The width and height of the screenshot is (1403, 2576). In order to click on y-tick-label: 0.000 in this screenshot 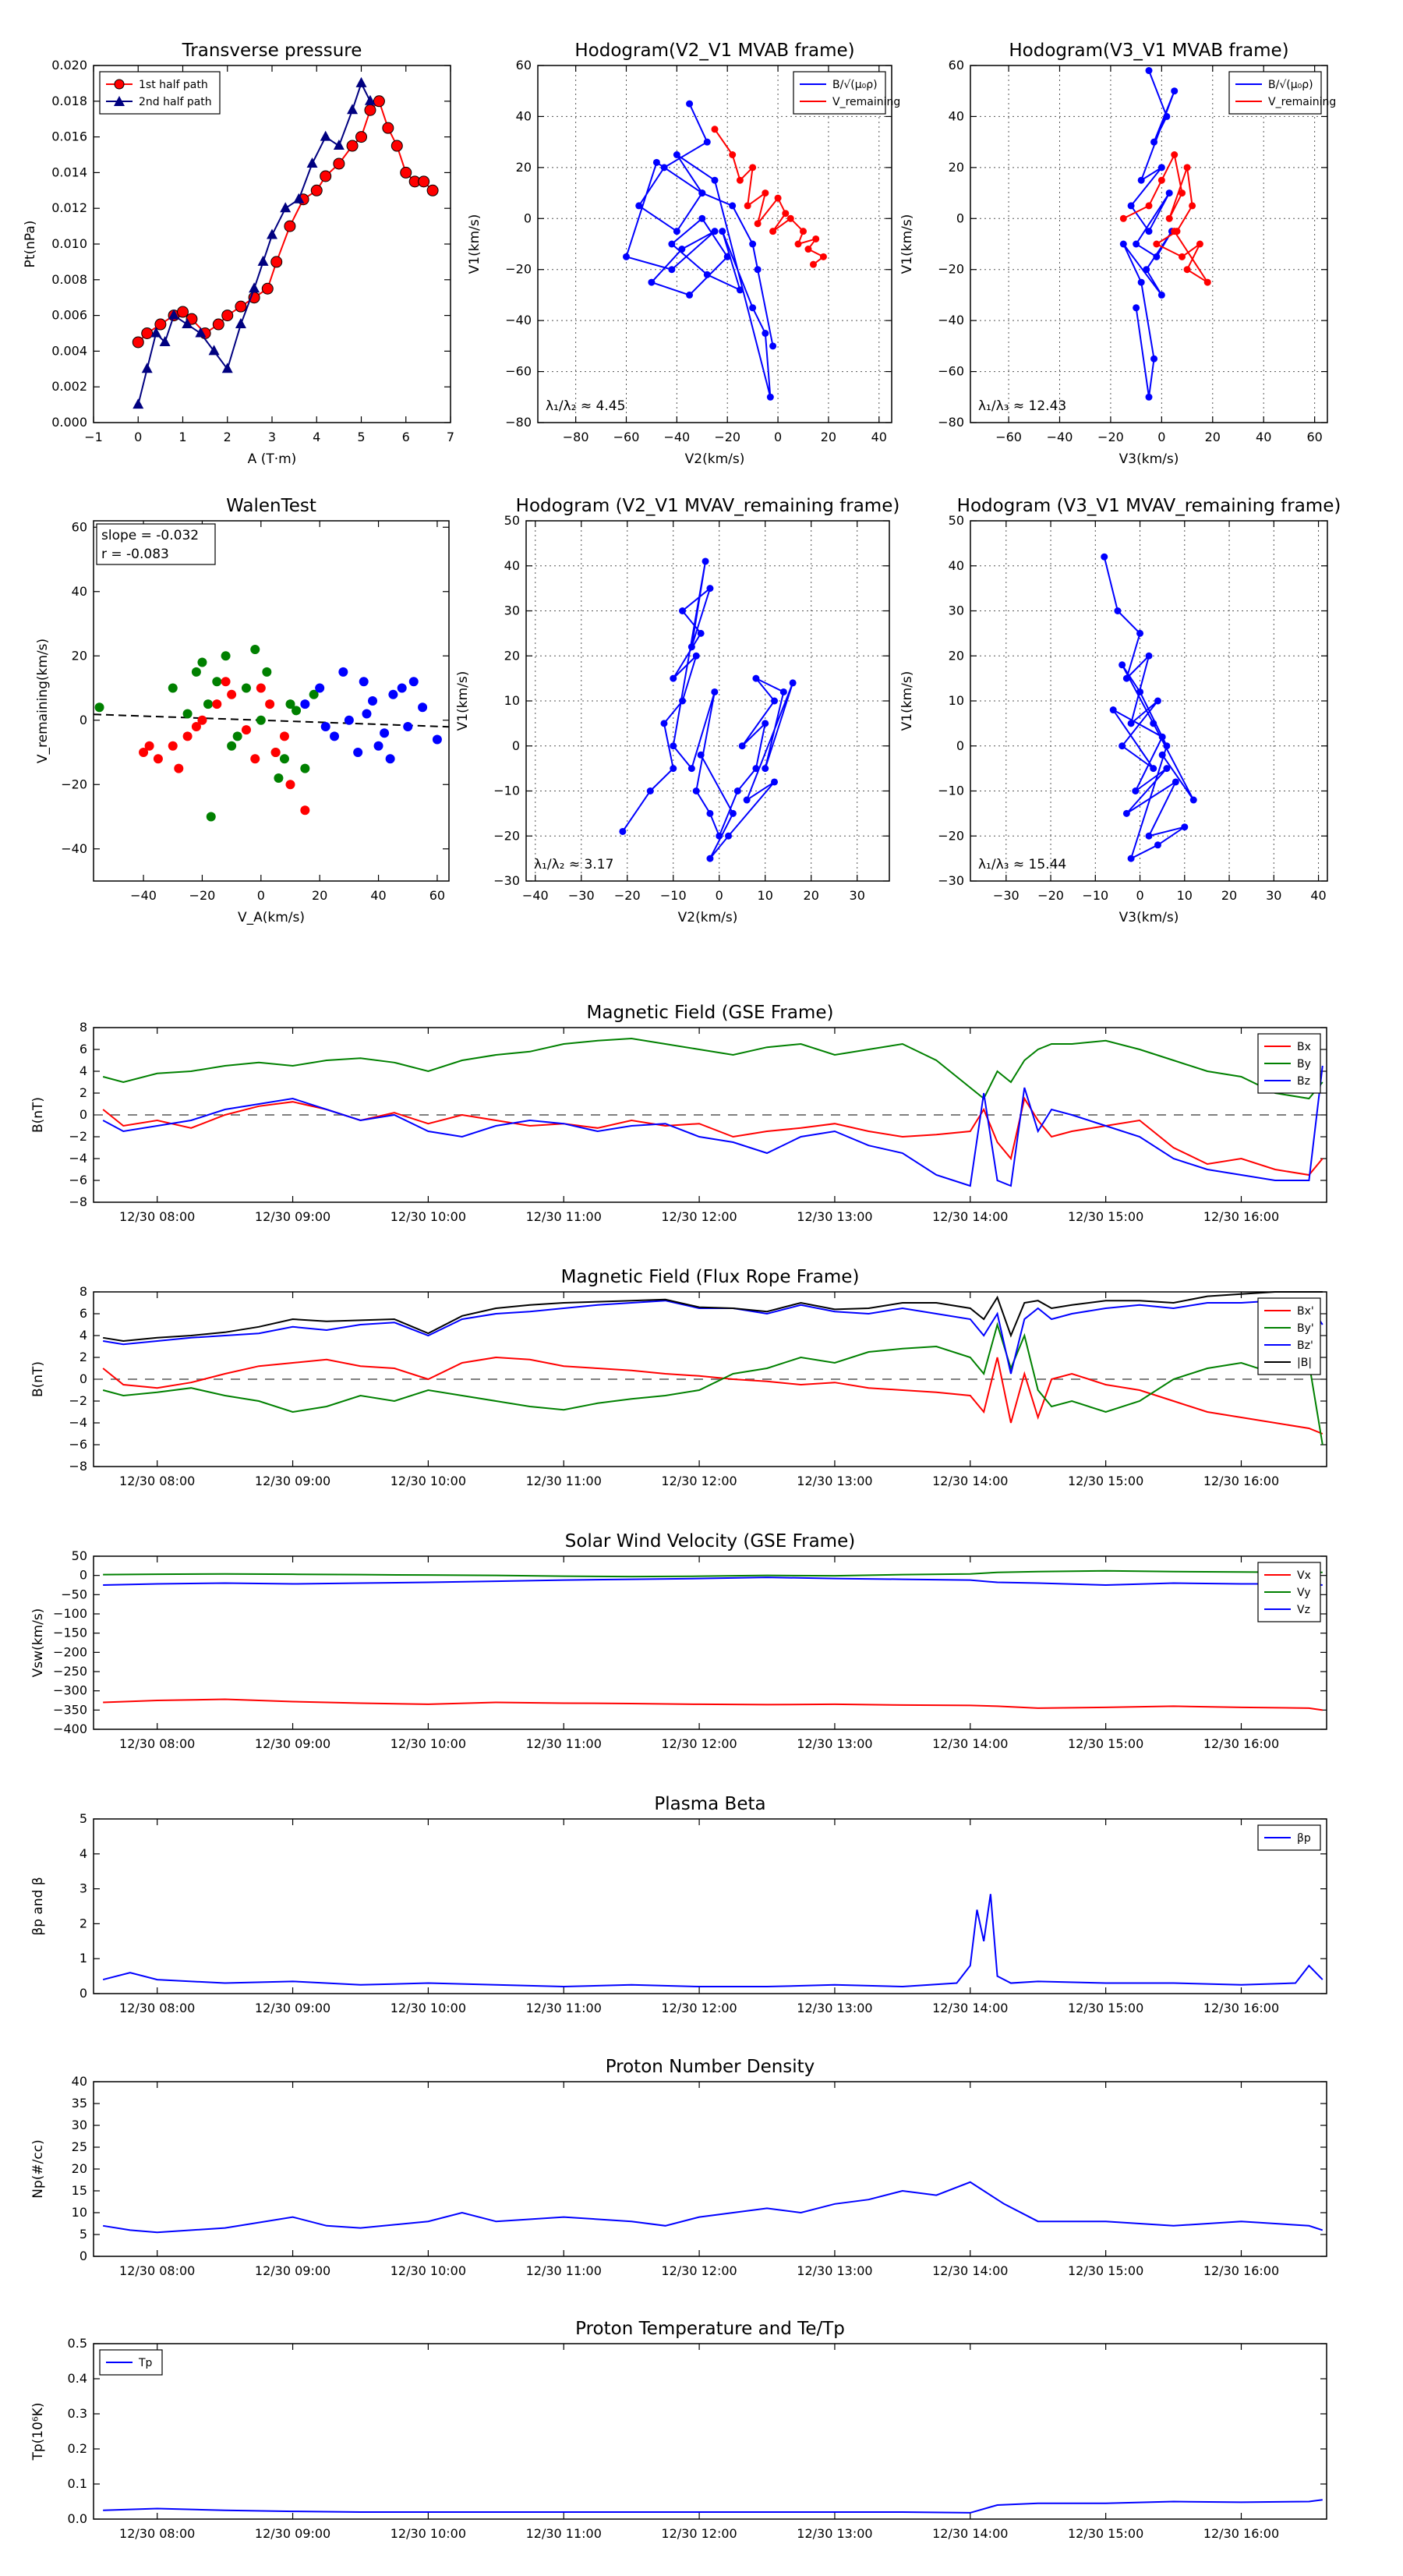, I will do `click(69, 423)`.